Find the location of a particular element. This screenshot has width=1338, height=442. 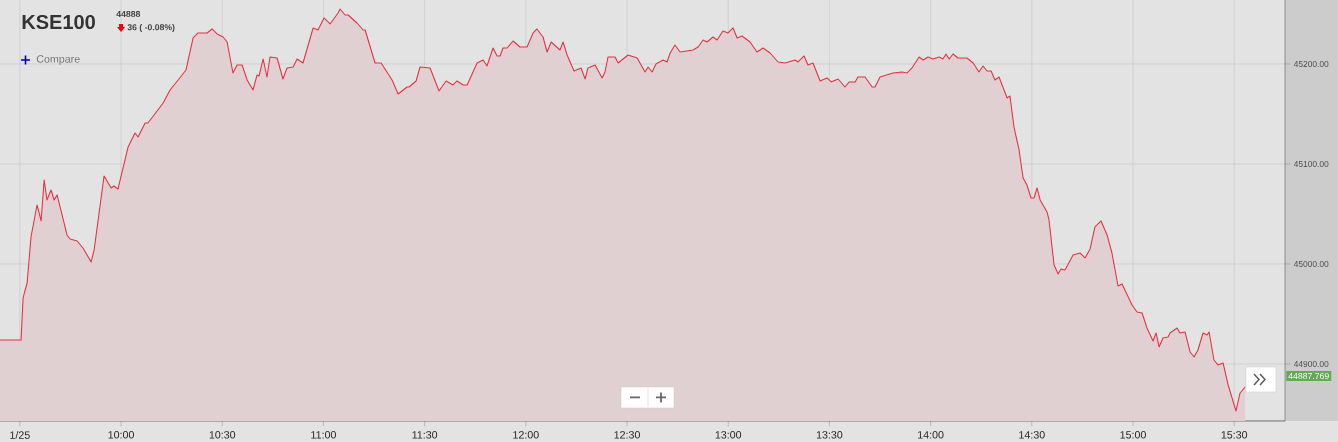

y-tick-label: 44900.00 is located at coordinates (1311, 364).